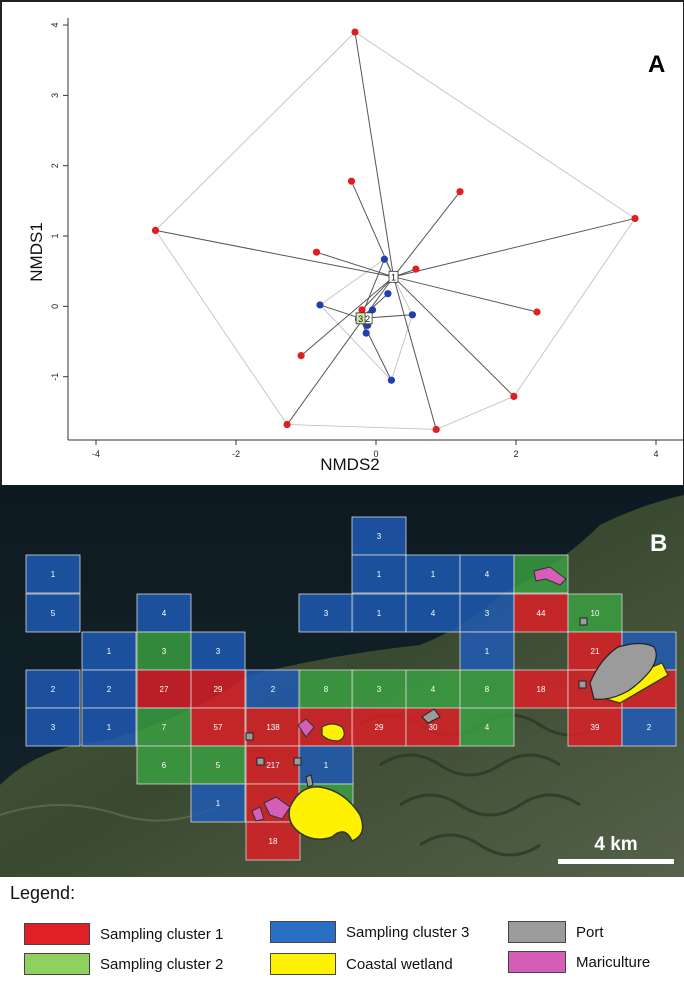  I want to click on coastal-wetland-main, so click(326, 814).